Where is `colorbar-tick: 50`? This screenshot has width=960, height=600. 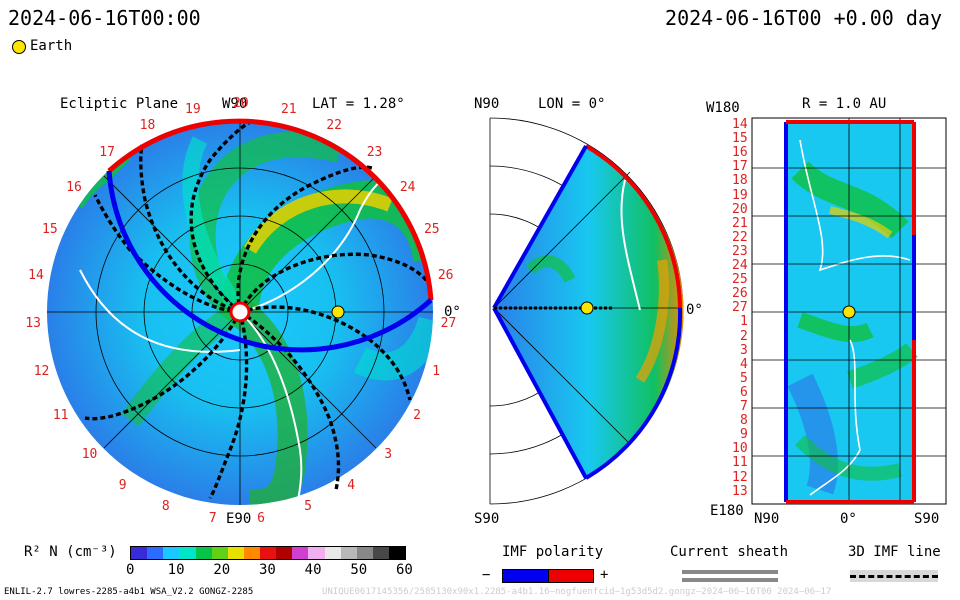 colorbar-tick: 50 is located at coordinates (359, 570).